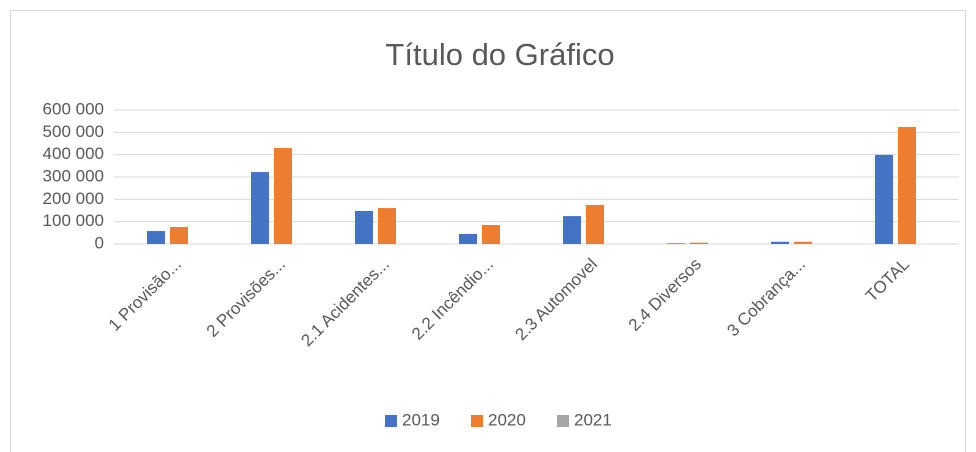 Image resolution: width=976 pixels, height=452 pixels. I want to click on y-tick-label: 600 000, so click(73, 108).